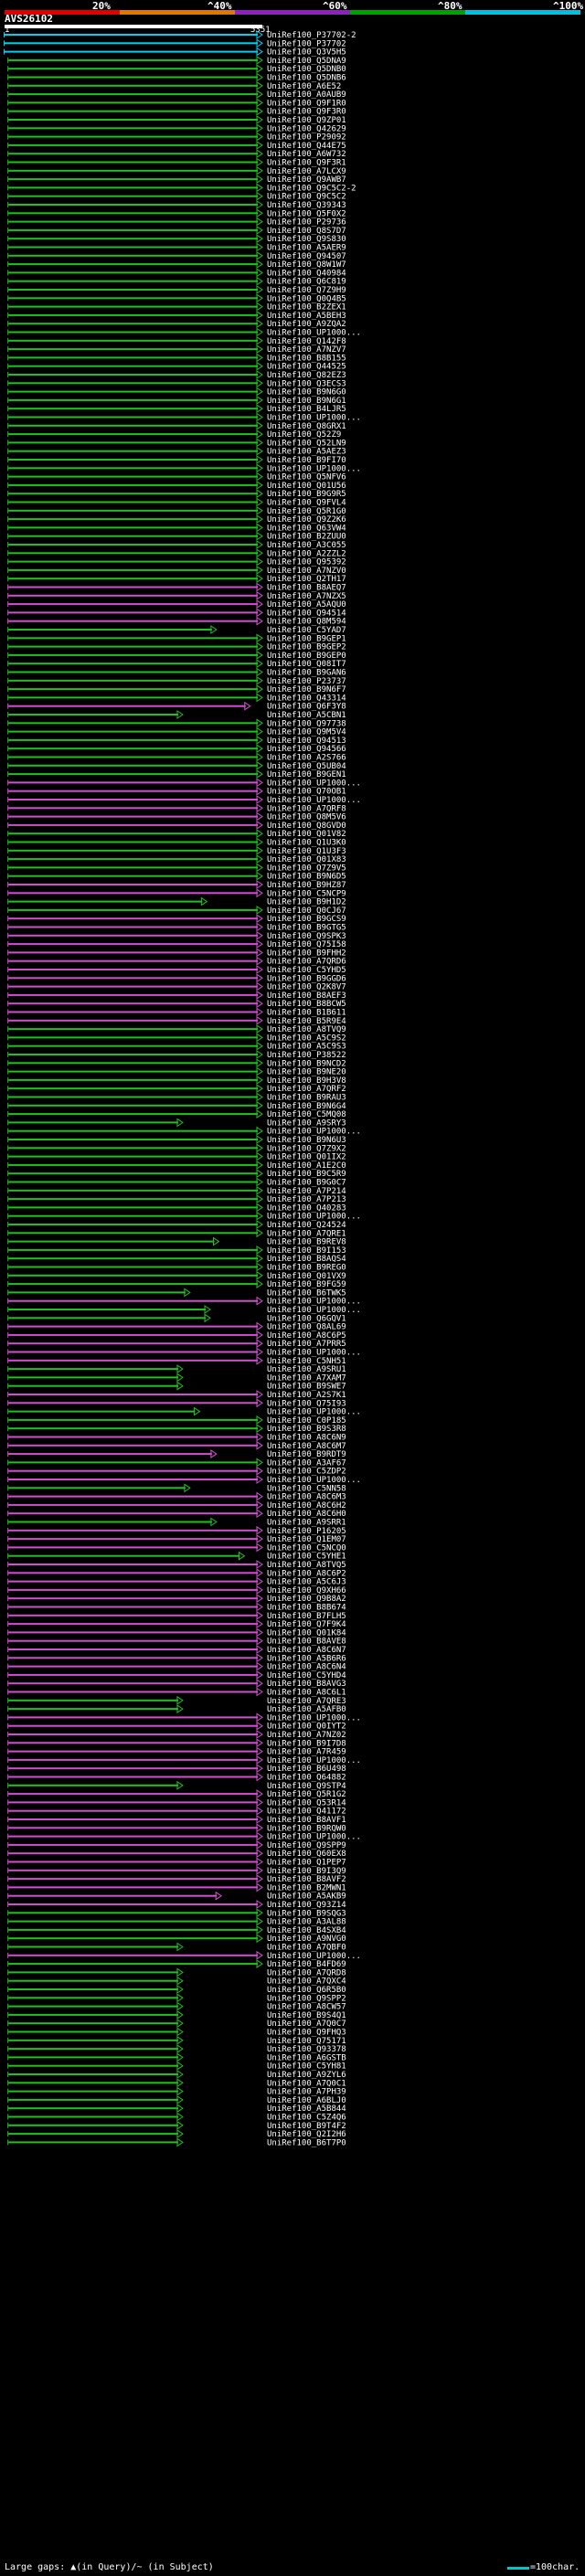  I want to click on hit-row: UniRef100_Q0CJ67, so click(177, 910).